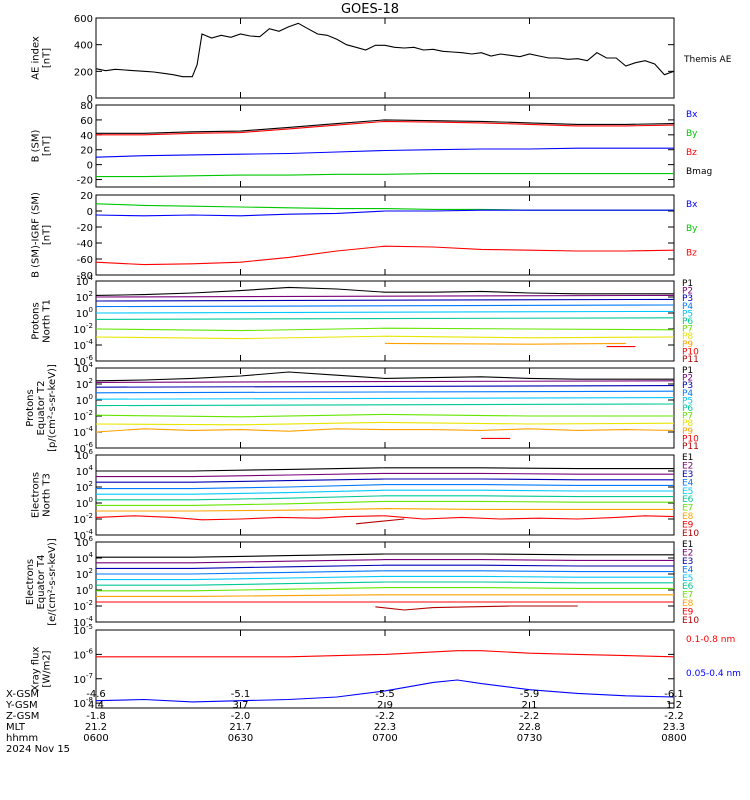  I want to click on legend-entry: P10, so click(690, 439).